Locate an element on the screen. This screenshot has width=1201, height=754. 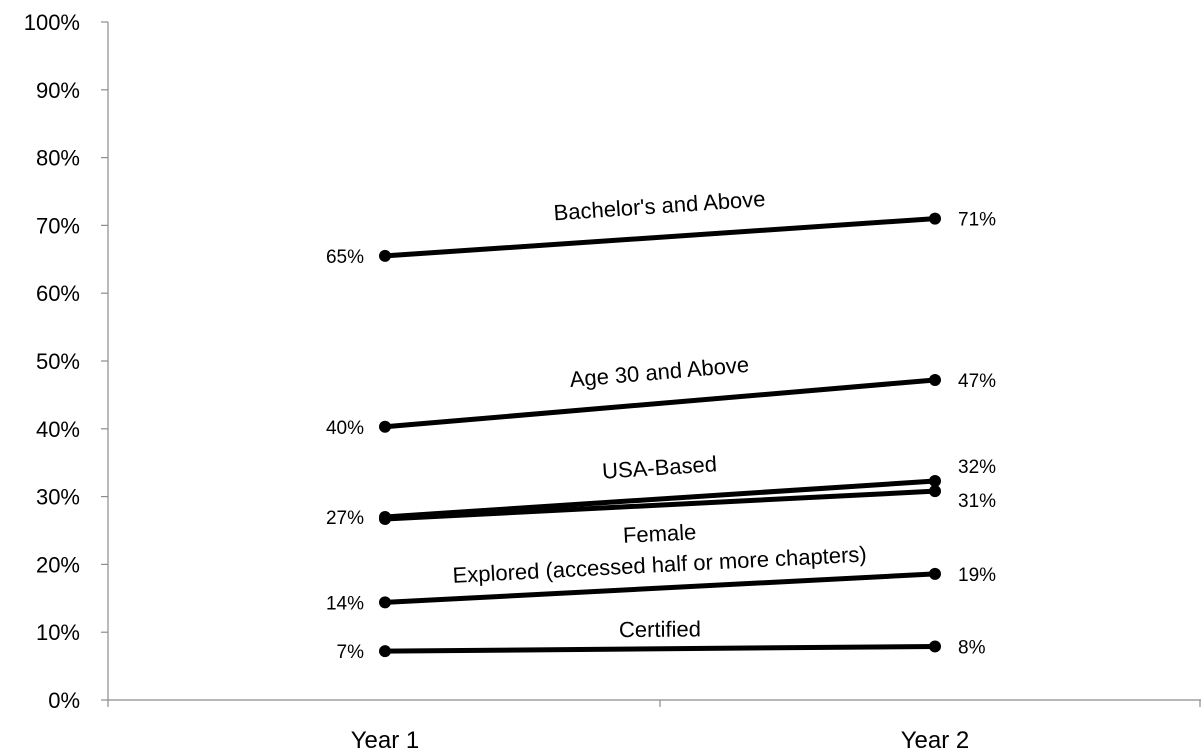
data-label: 40% is located at coordinates (345, 428).